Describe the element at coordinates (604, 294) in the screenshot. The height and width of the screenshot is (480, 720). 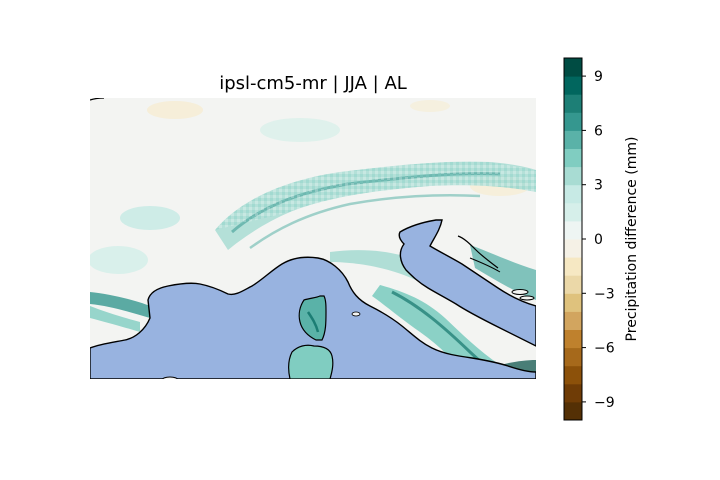
I see `colorbar-tick-label: −3` at that location.